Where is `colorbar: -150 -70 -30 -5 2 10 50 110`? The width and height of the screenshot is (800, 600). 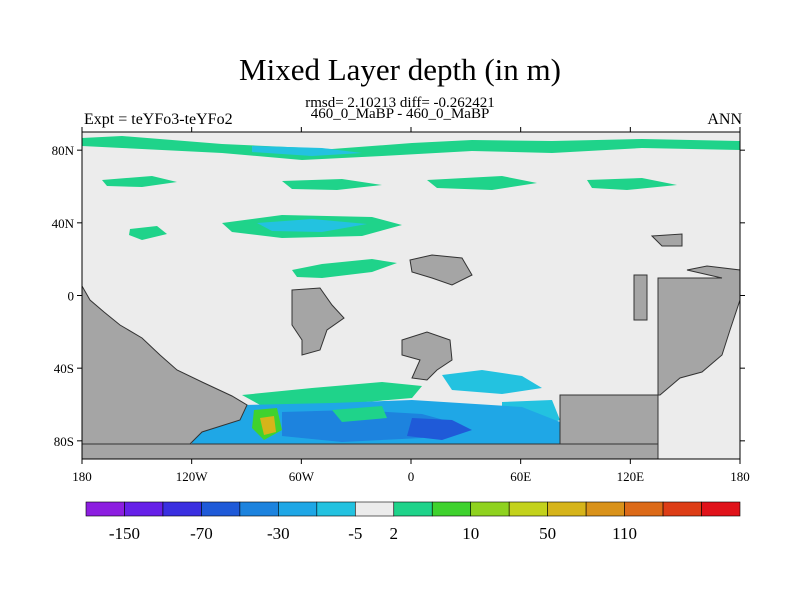
colorbar: -150 -70 -30 -5 2 10 50 110 is located at coordinates (413, 522).